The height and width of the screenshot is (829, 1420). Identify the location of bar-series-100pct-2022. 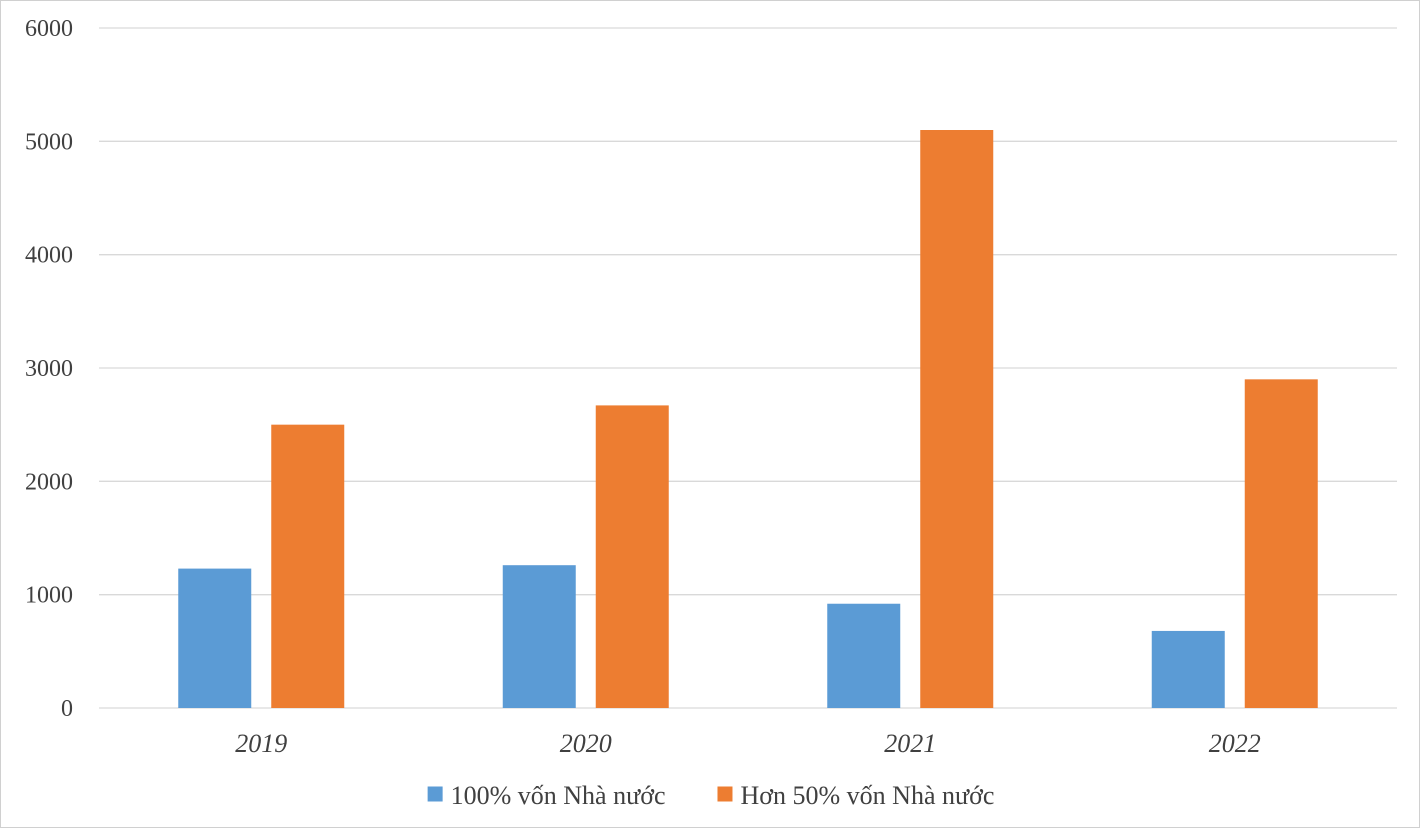
(1188, 669).